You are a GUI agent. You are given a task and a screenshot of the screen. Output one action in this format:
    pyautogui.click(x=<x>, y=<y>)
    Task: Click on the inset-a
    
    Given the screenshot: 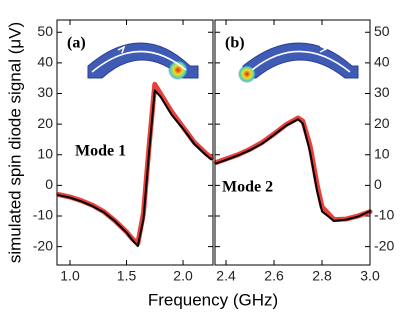 What is the action you would take?
    pyautogui.click(x=143, y=61)
    